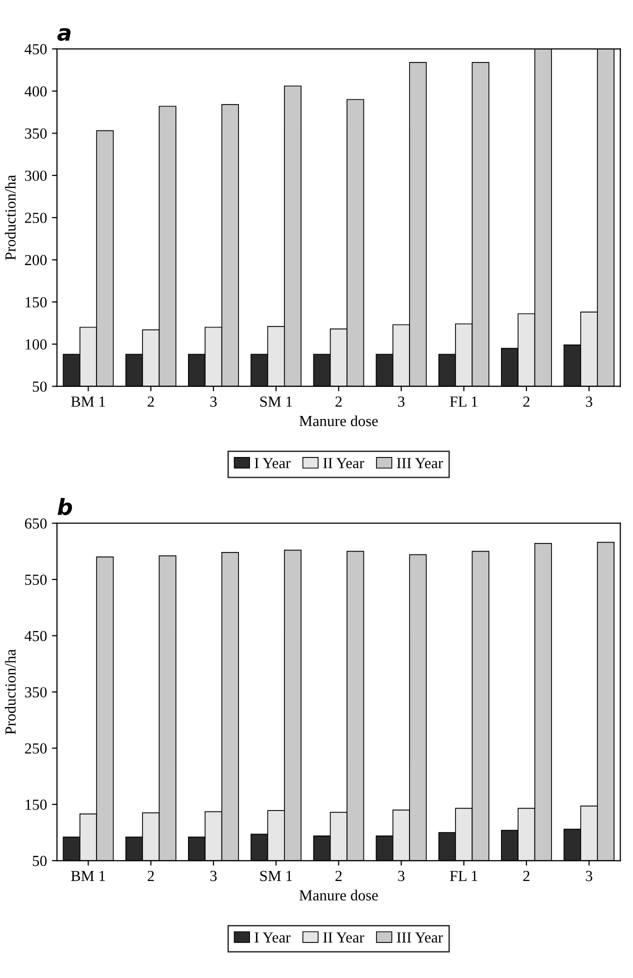 The width and height of the screenshot is (633, 978). I want to click on y-tick-label: 200, so click(36, 260).